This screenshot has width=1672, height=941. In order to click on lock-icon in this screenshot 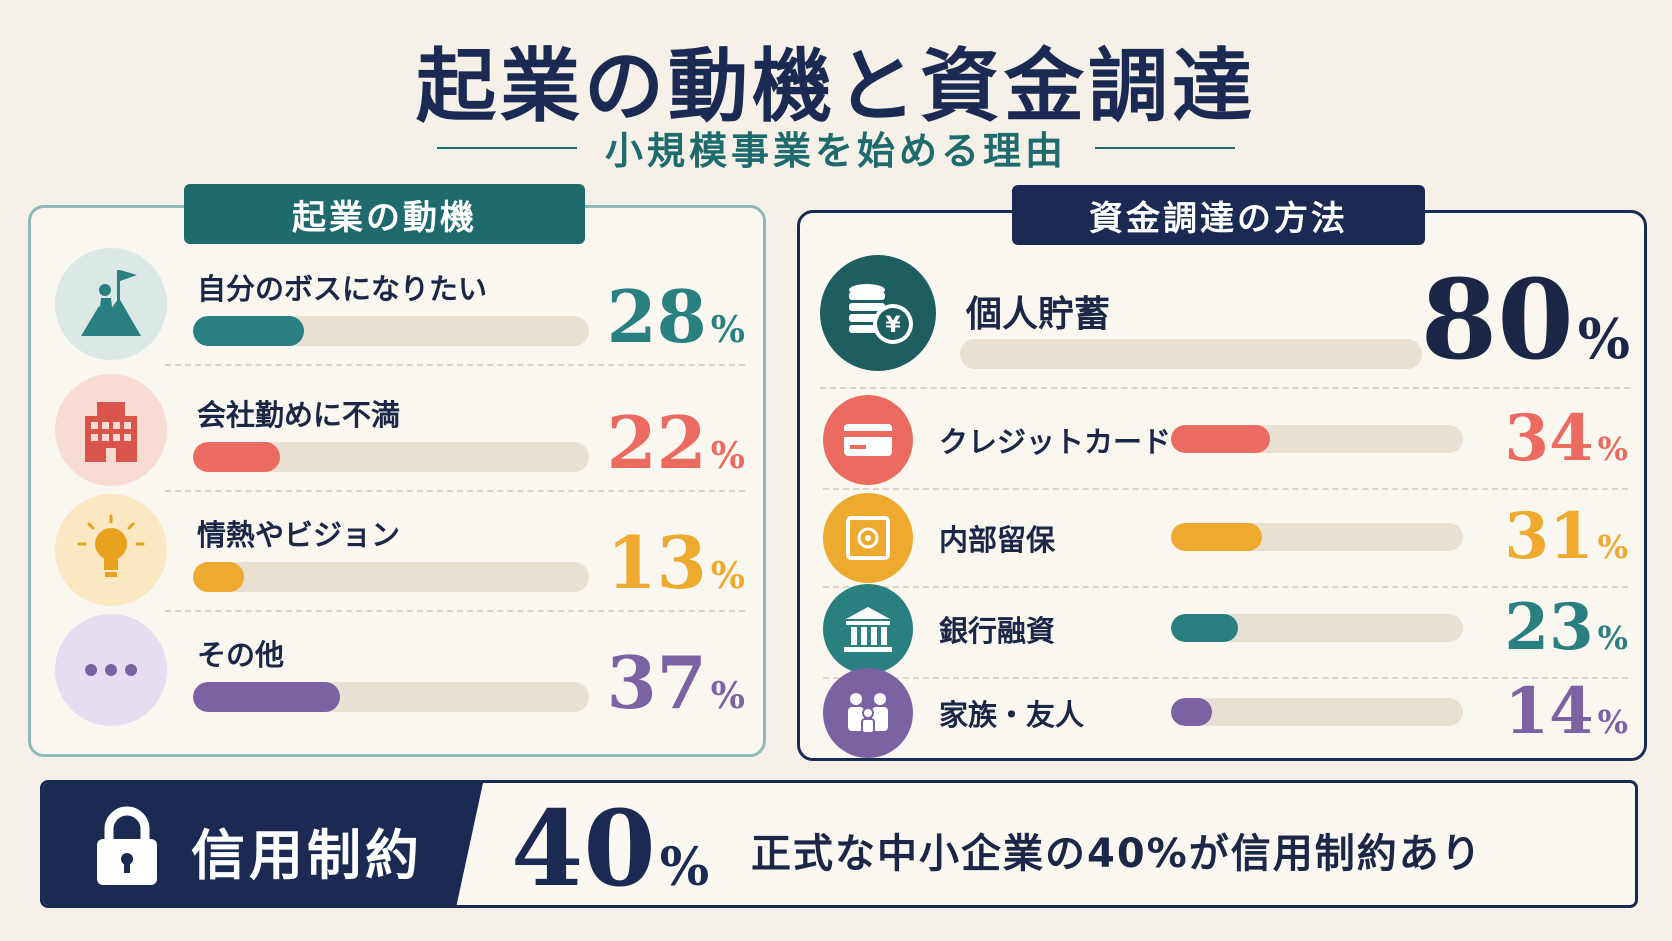, I will do `click(127, 847)`.